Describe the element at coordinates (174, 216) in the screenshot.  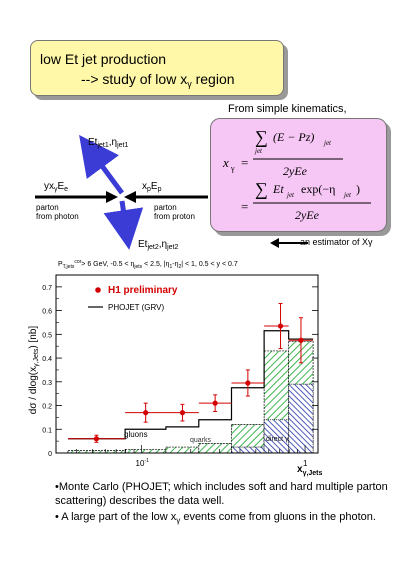
I see `proton-desc2: from proton` at that location.